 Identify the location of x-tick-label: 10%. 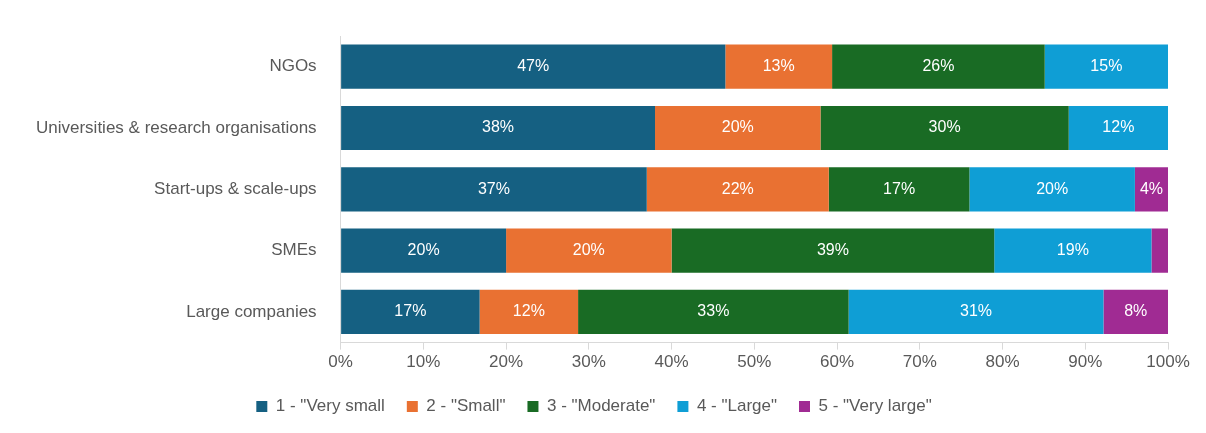
(423, 362).